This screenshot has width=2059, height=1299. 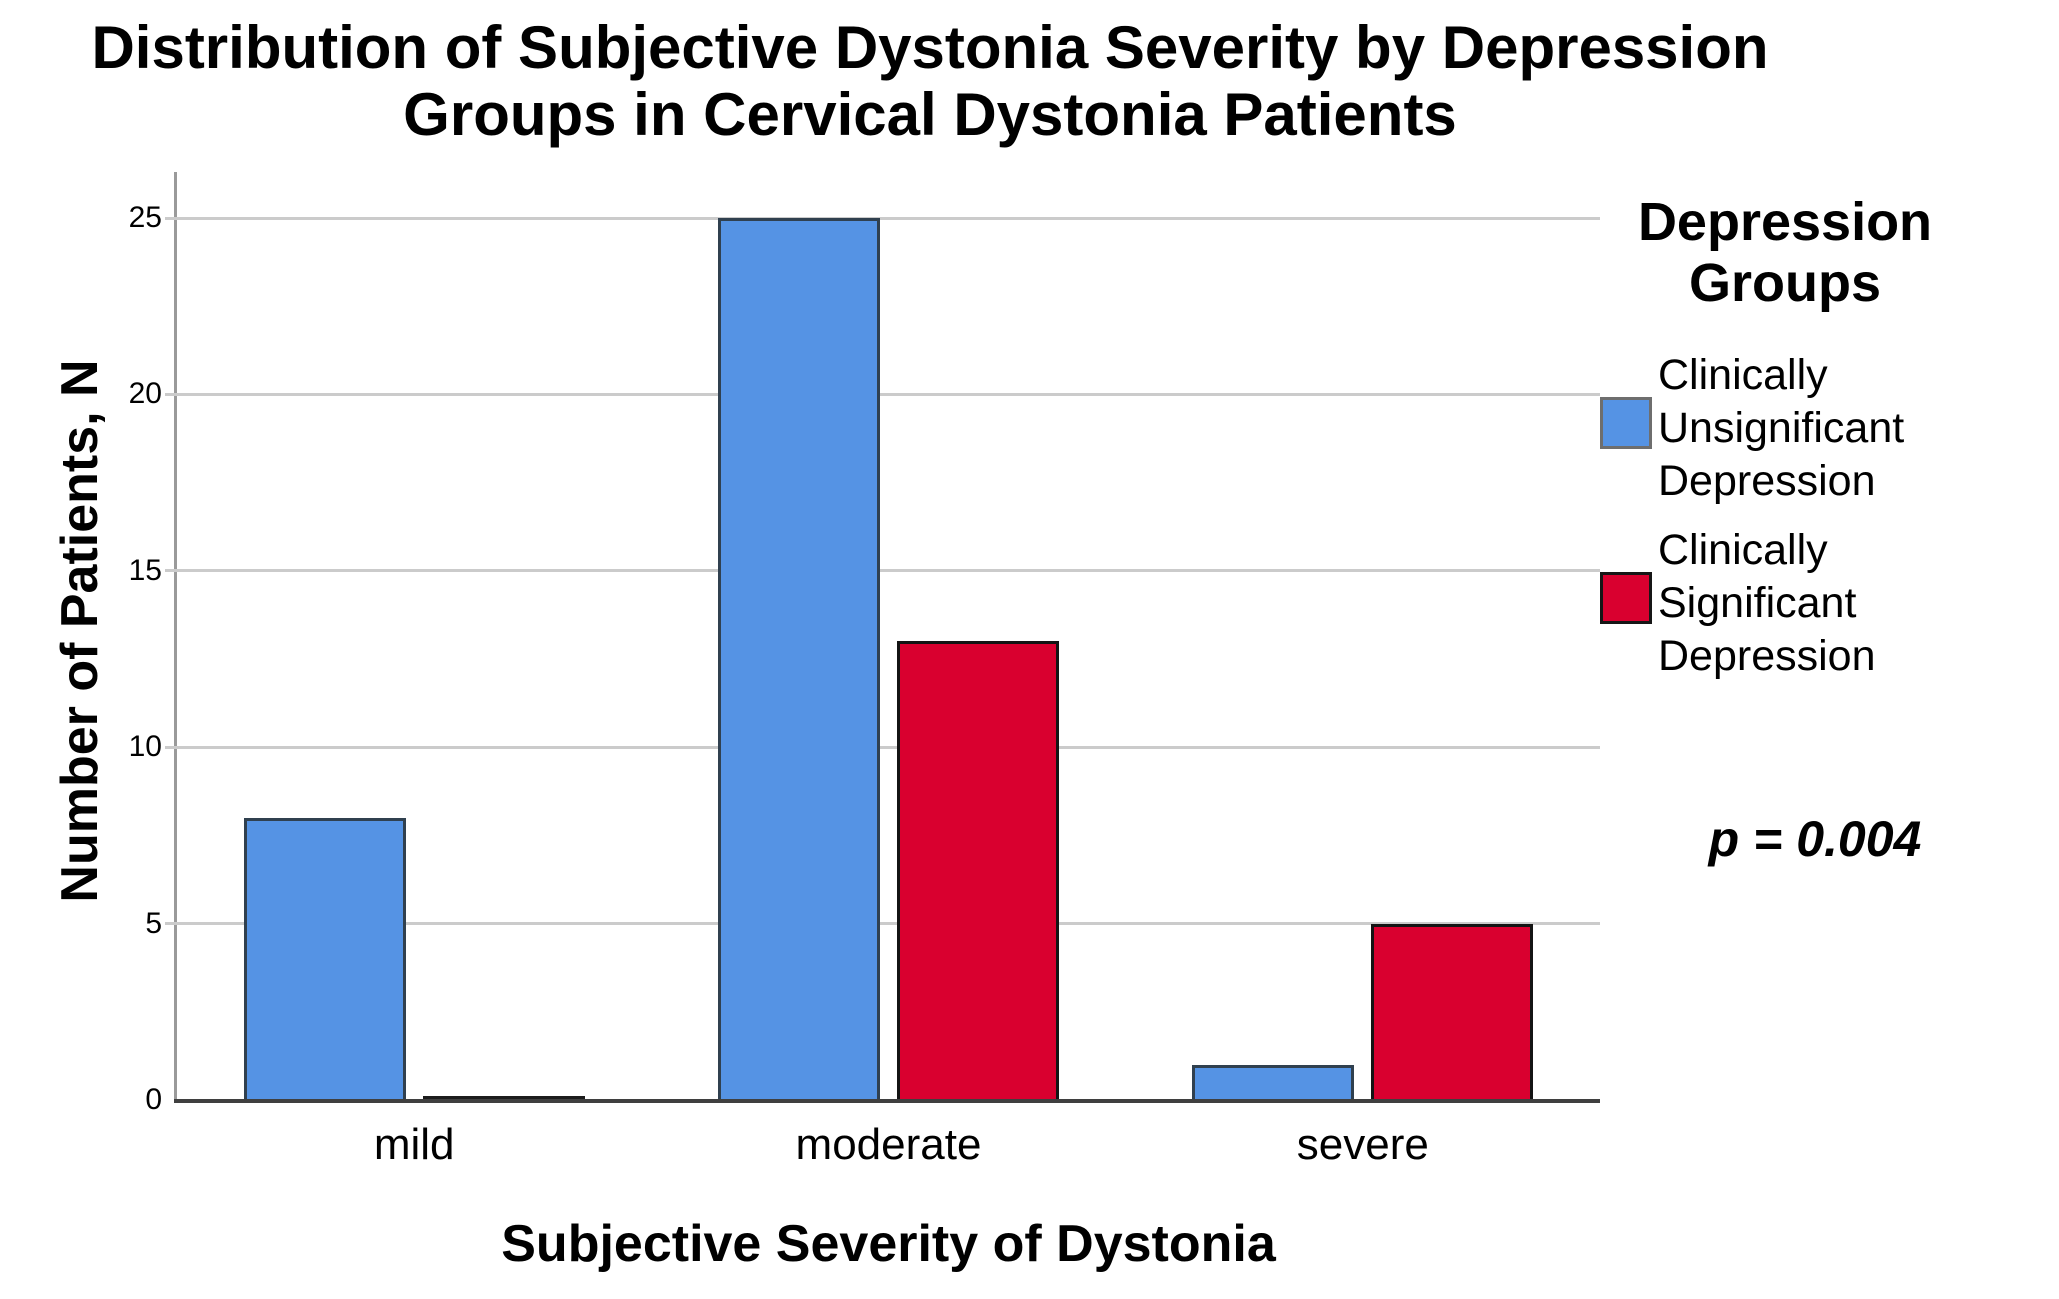 What do you see at coordinates (930, 114) in the screenshot?
I see `chart-title-line2: Groups in Cervical Dystonia Patients` at bounding box center [930, 114].